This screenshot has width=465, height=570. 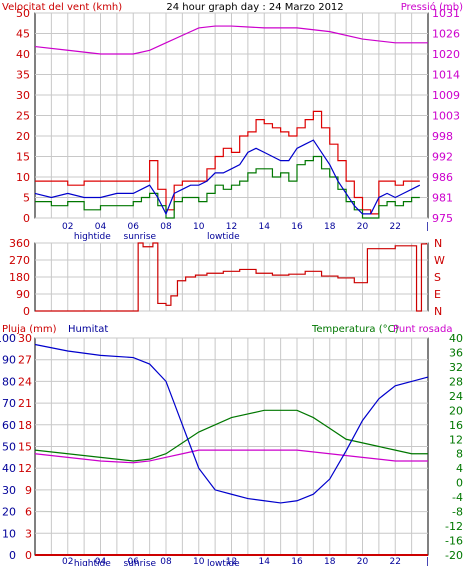 What do you see at coordinates (355, 329) in the screenshot?
I see `temperature-axis-title: Temperatura (°C)` at bounding box center [355, 329].